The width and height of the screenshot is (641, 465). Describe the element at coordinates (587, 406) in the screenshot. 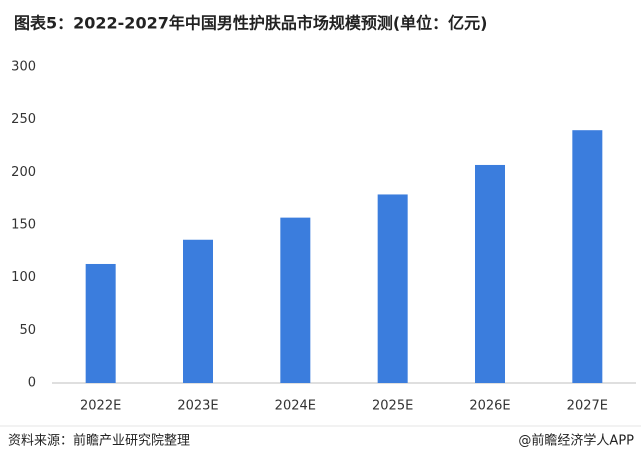

I see `x-tick-label: 2027E` at that location.